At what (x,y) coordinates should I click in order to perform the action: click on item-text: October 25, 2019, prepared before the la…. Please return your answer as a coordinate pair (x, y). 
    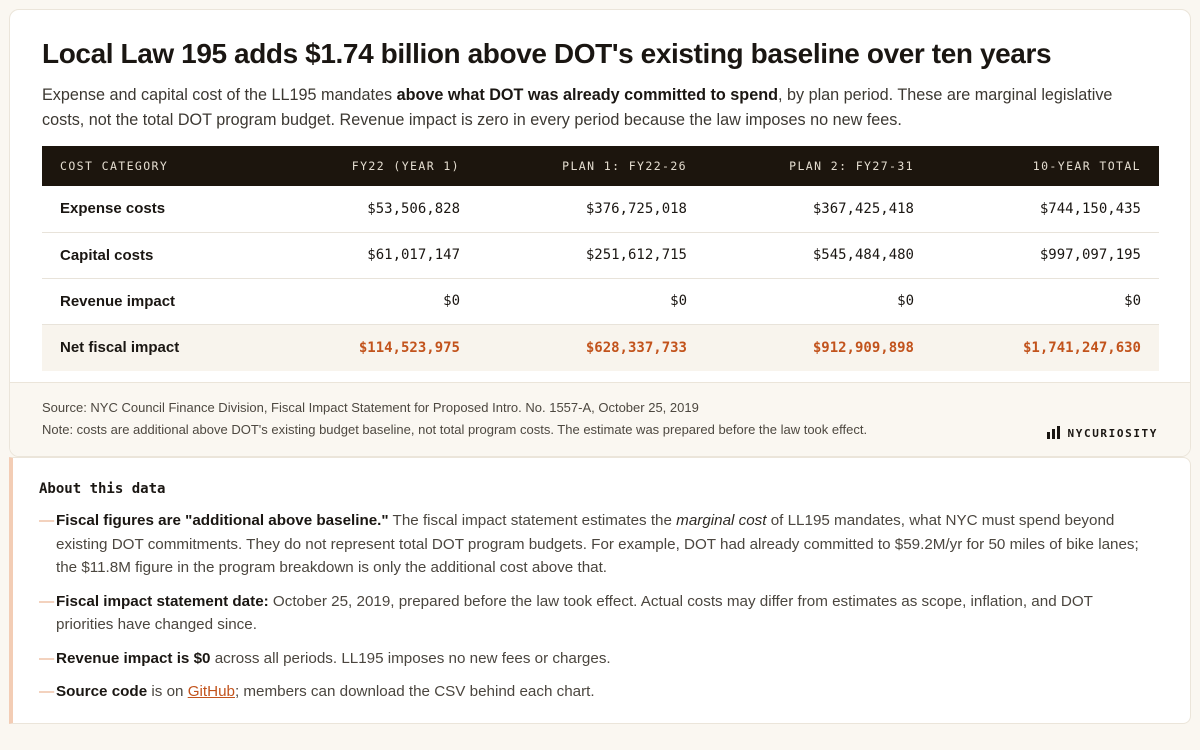
    Looking at the image, I should click on (574, 613).